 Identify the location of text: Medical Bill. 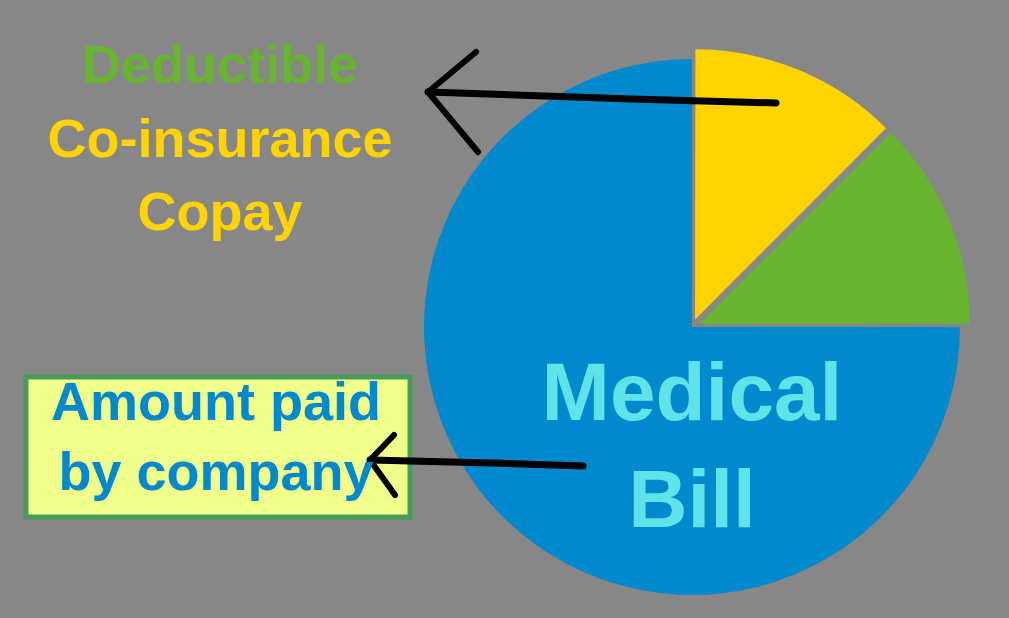
(692, 445).